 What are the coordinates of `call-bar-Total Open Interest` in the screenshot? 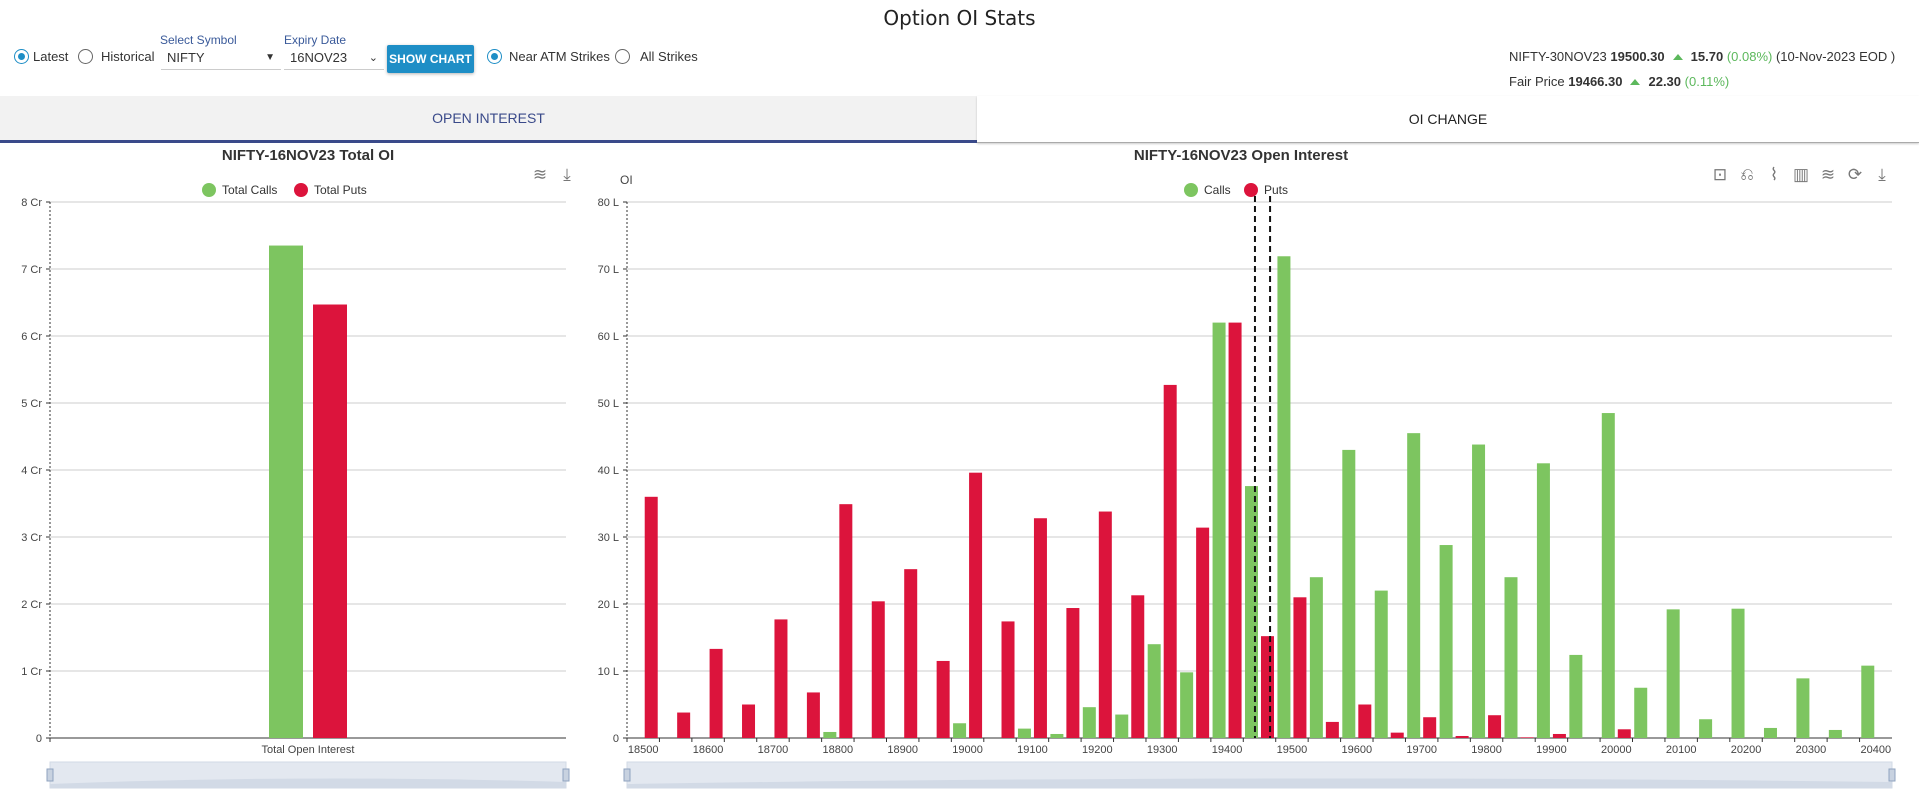 It's located at (286, 492).